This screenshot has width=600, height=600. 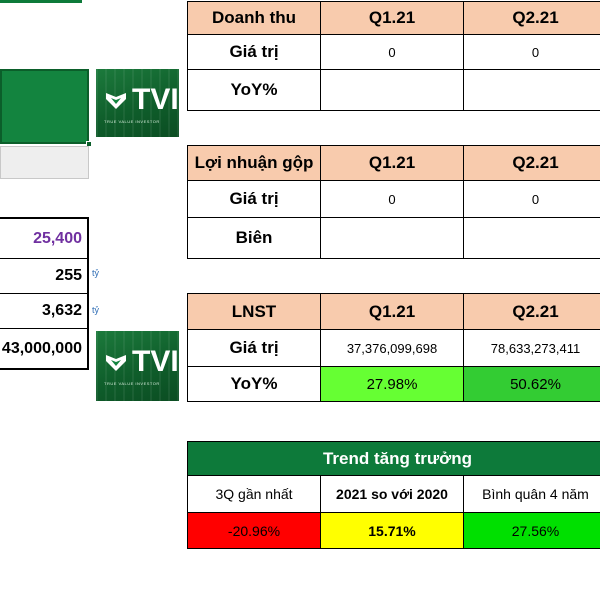 I want to click on gross-profit-header-q2: Q2.21, so click(x=531, y=163).